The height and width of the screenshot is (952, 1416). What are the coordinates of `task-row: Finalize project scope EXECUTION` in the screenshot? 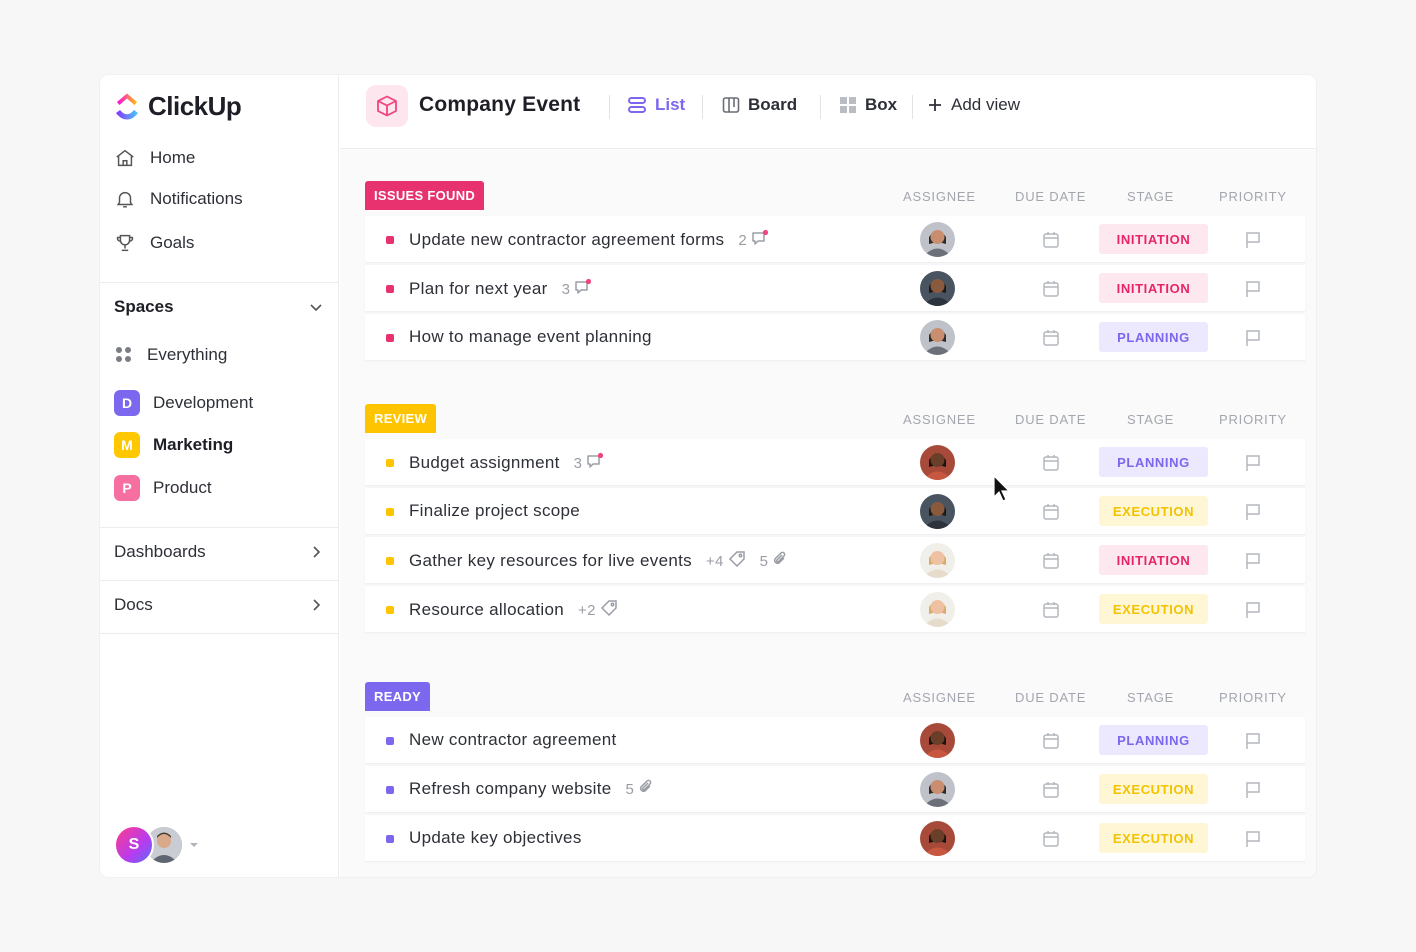 It's located at (835, 511).